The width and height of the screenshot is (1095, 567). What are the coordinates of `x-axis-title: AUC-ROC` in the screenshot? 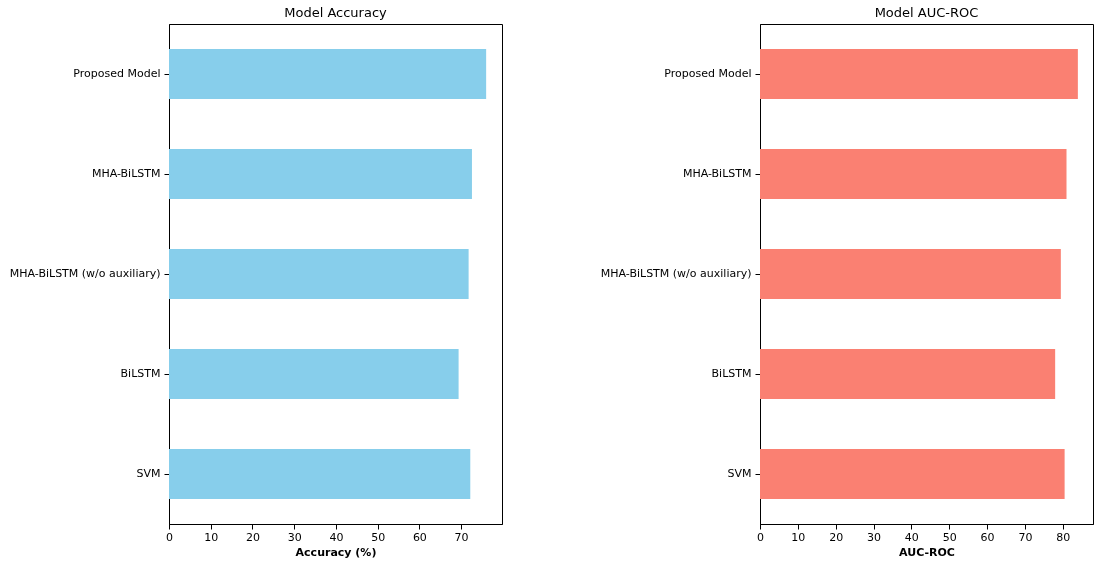 It's located at (927, 552).